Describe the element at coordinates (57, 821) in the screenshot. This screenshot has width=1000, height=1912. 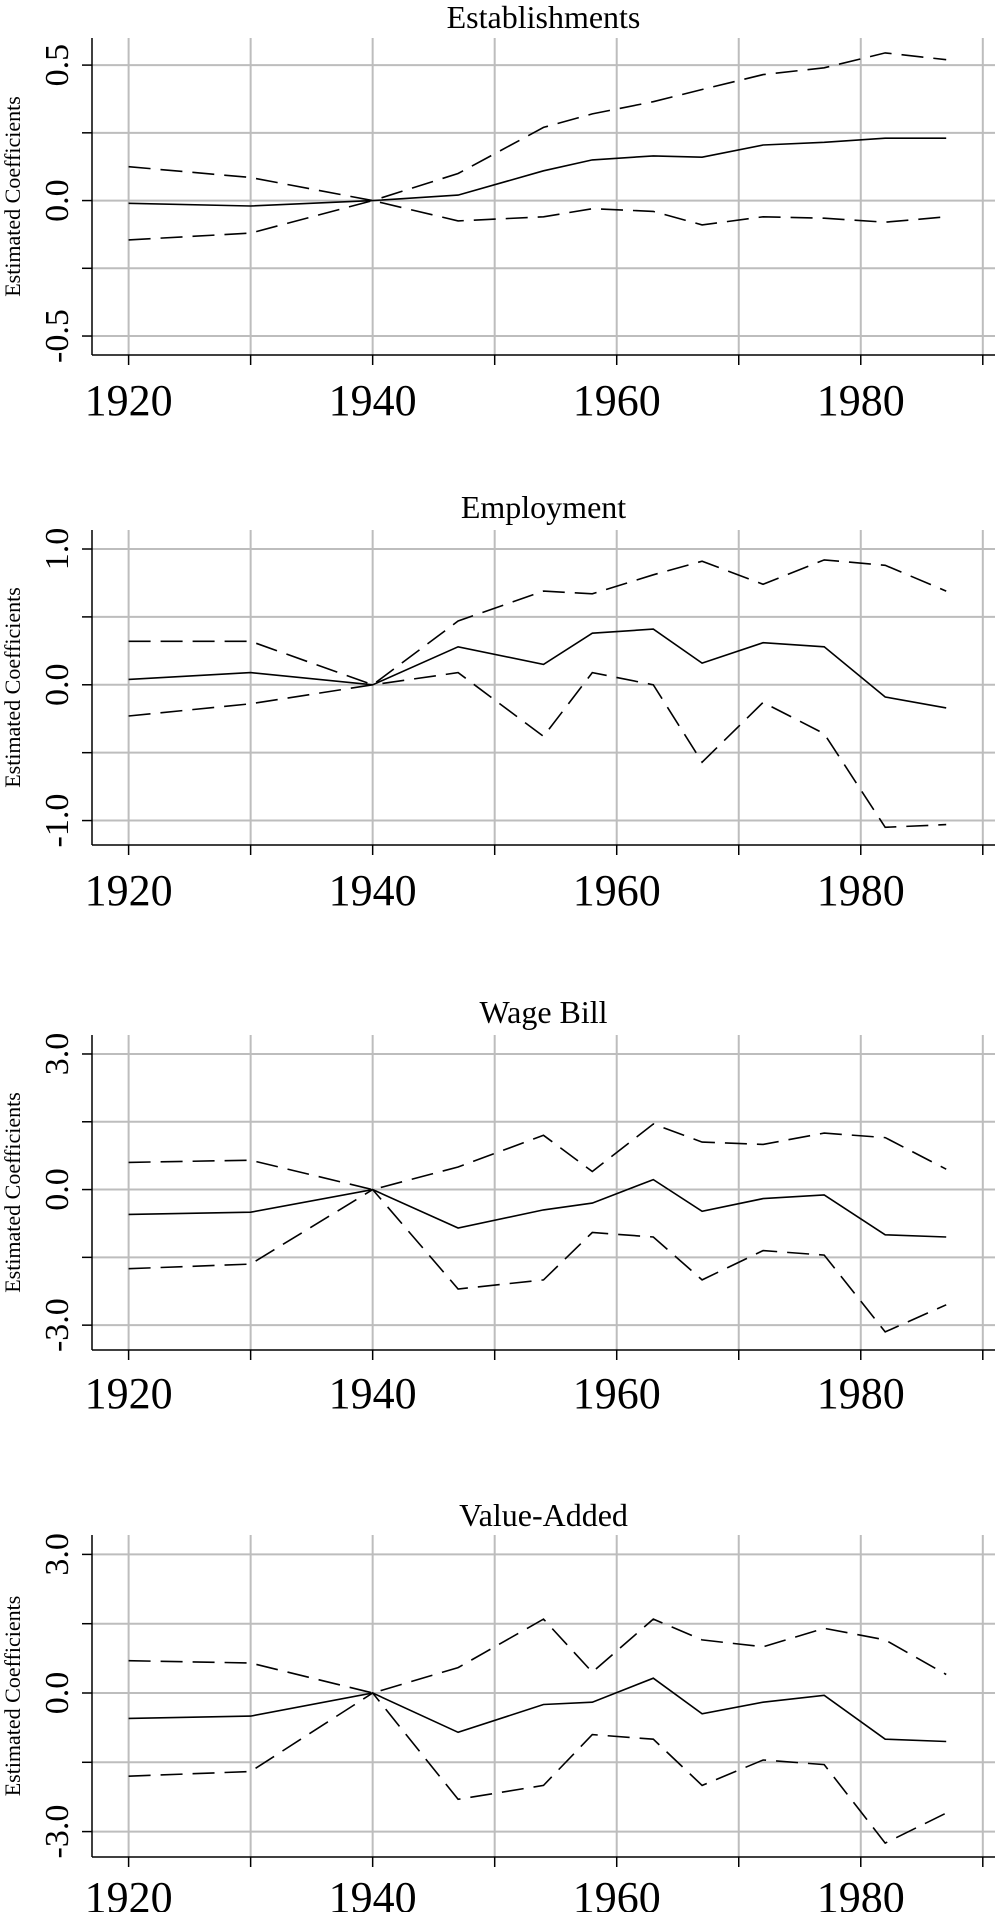
I see `y-tick-label: -1.0` at that location.